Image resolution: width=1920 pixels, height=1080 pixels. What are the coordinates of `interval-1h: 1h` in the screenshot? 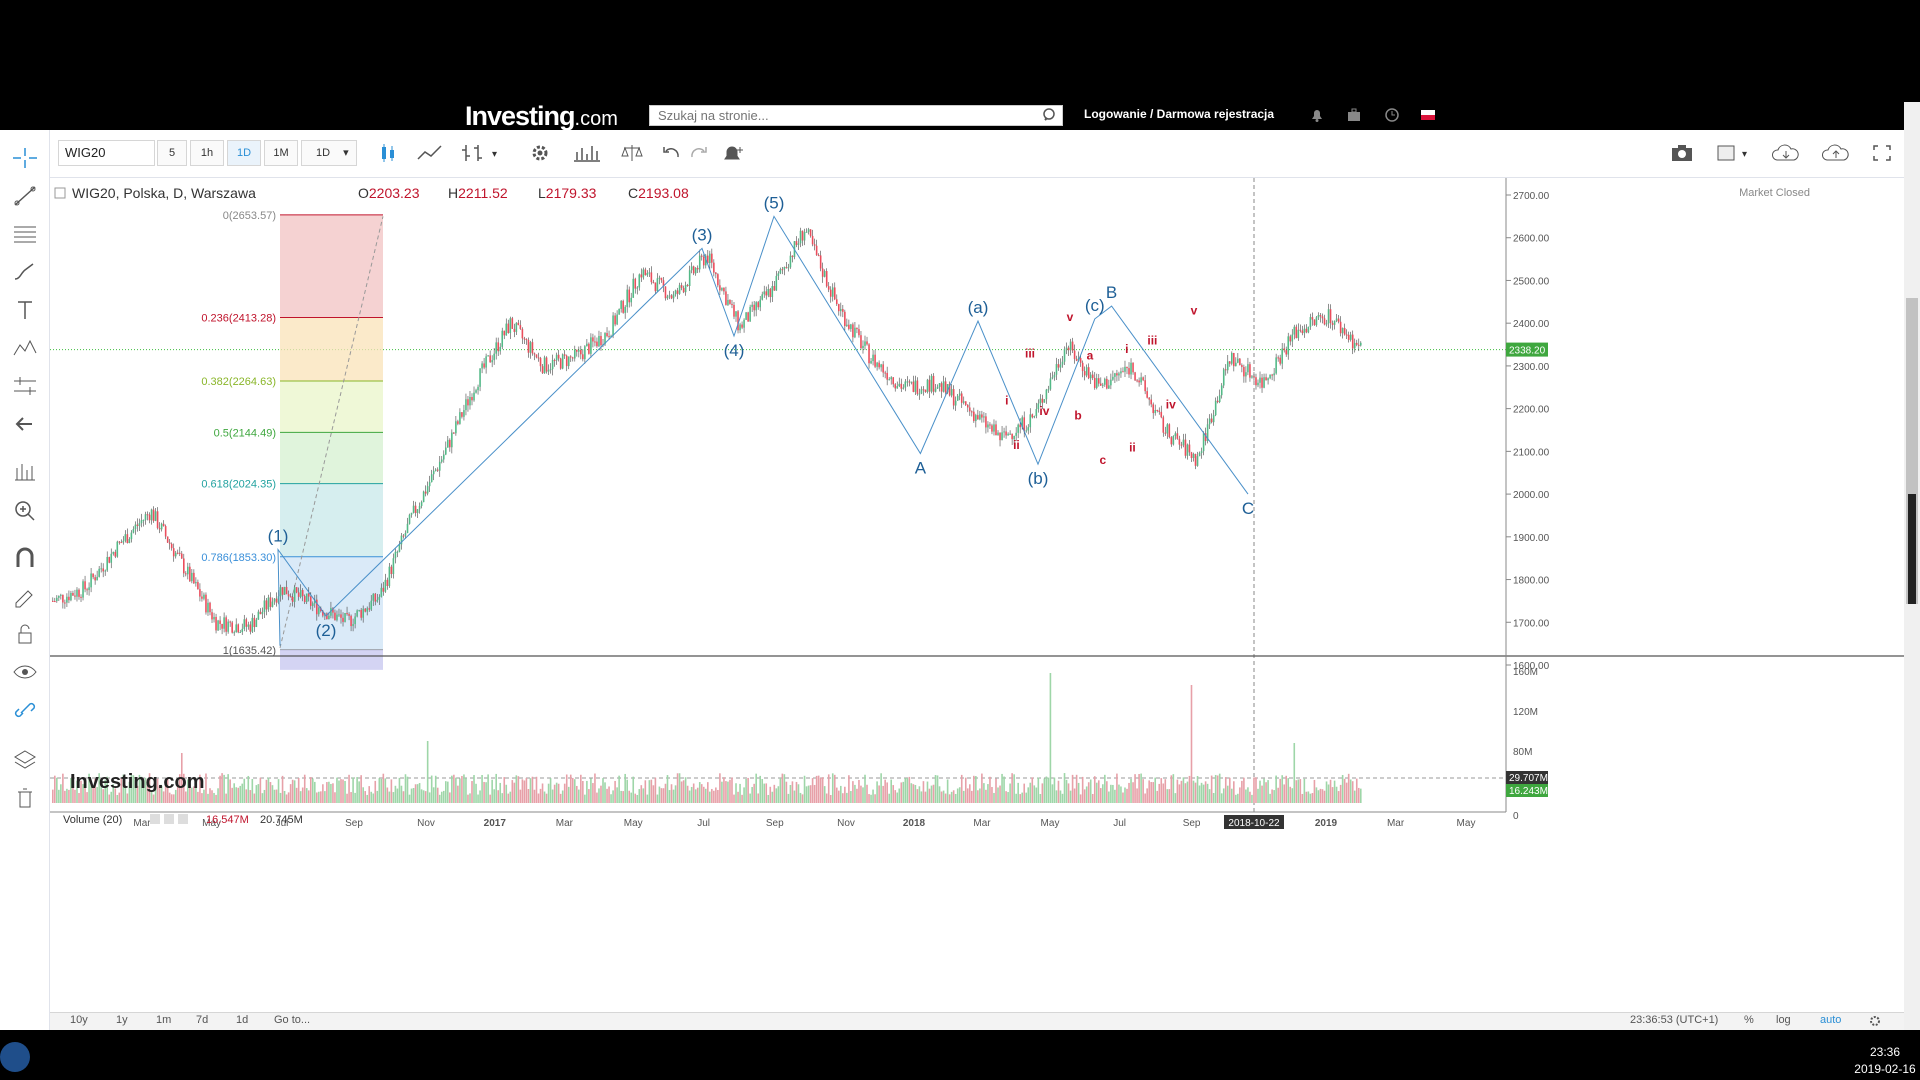 It's located at (207, 153).